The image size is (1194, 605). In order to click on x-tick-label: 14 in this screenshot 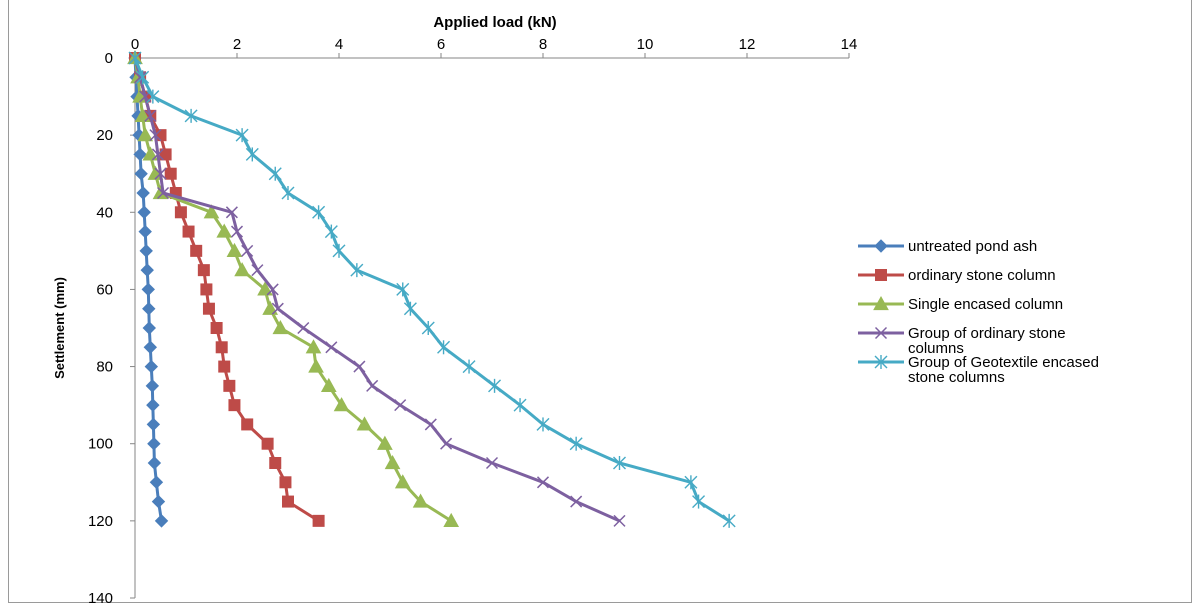, I will do `click(849, 44)`.